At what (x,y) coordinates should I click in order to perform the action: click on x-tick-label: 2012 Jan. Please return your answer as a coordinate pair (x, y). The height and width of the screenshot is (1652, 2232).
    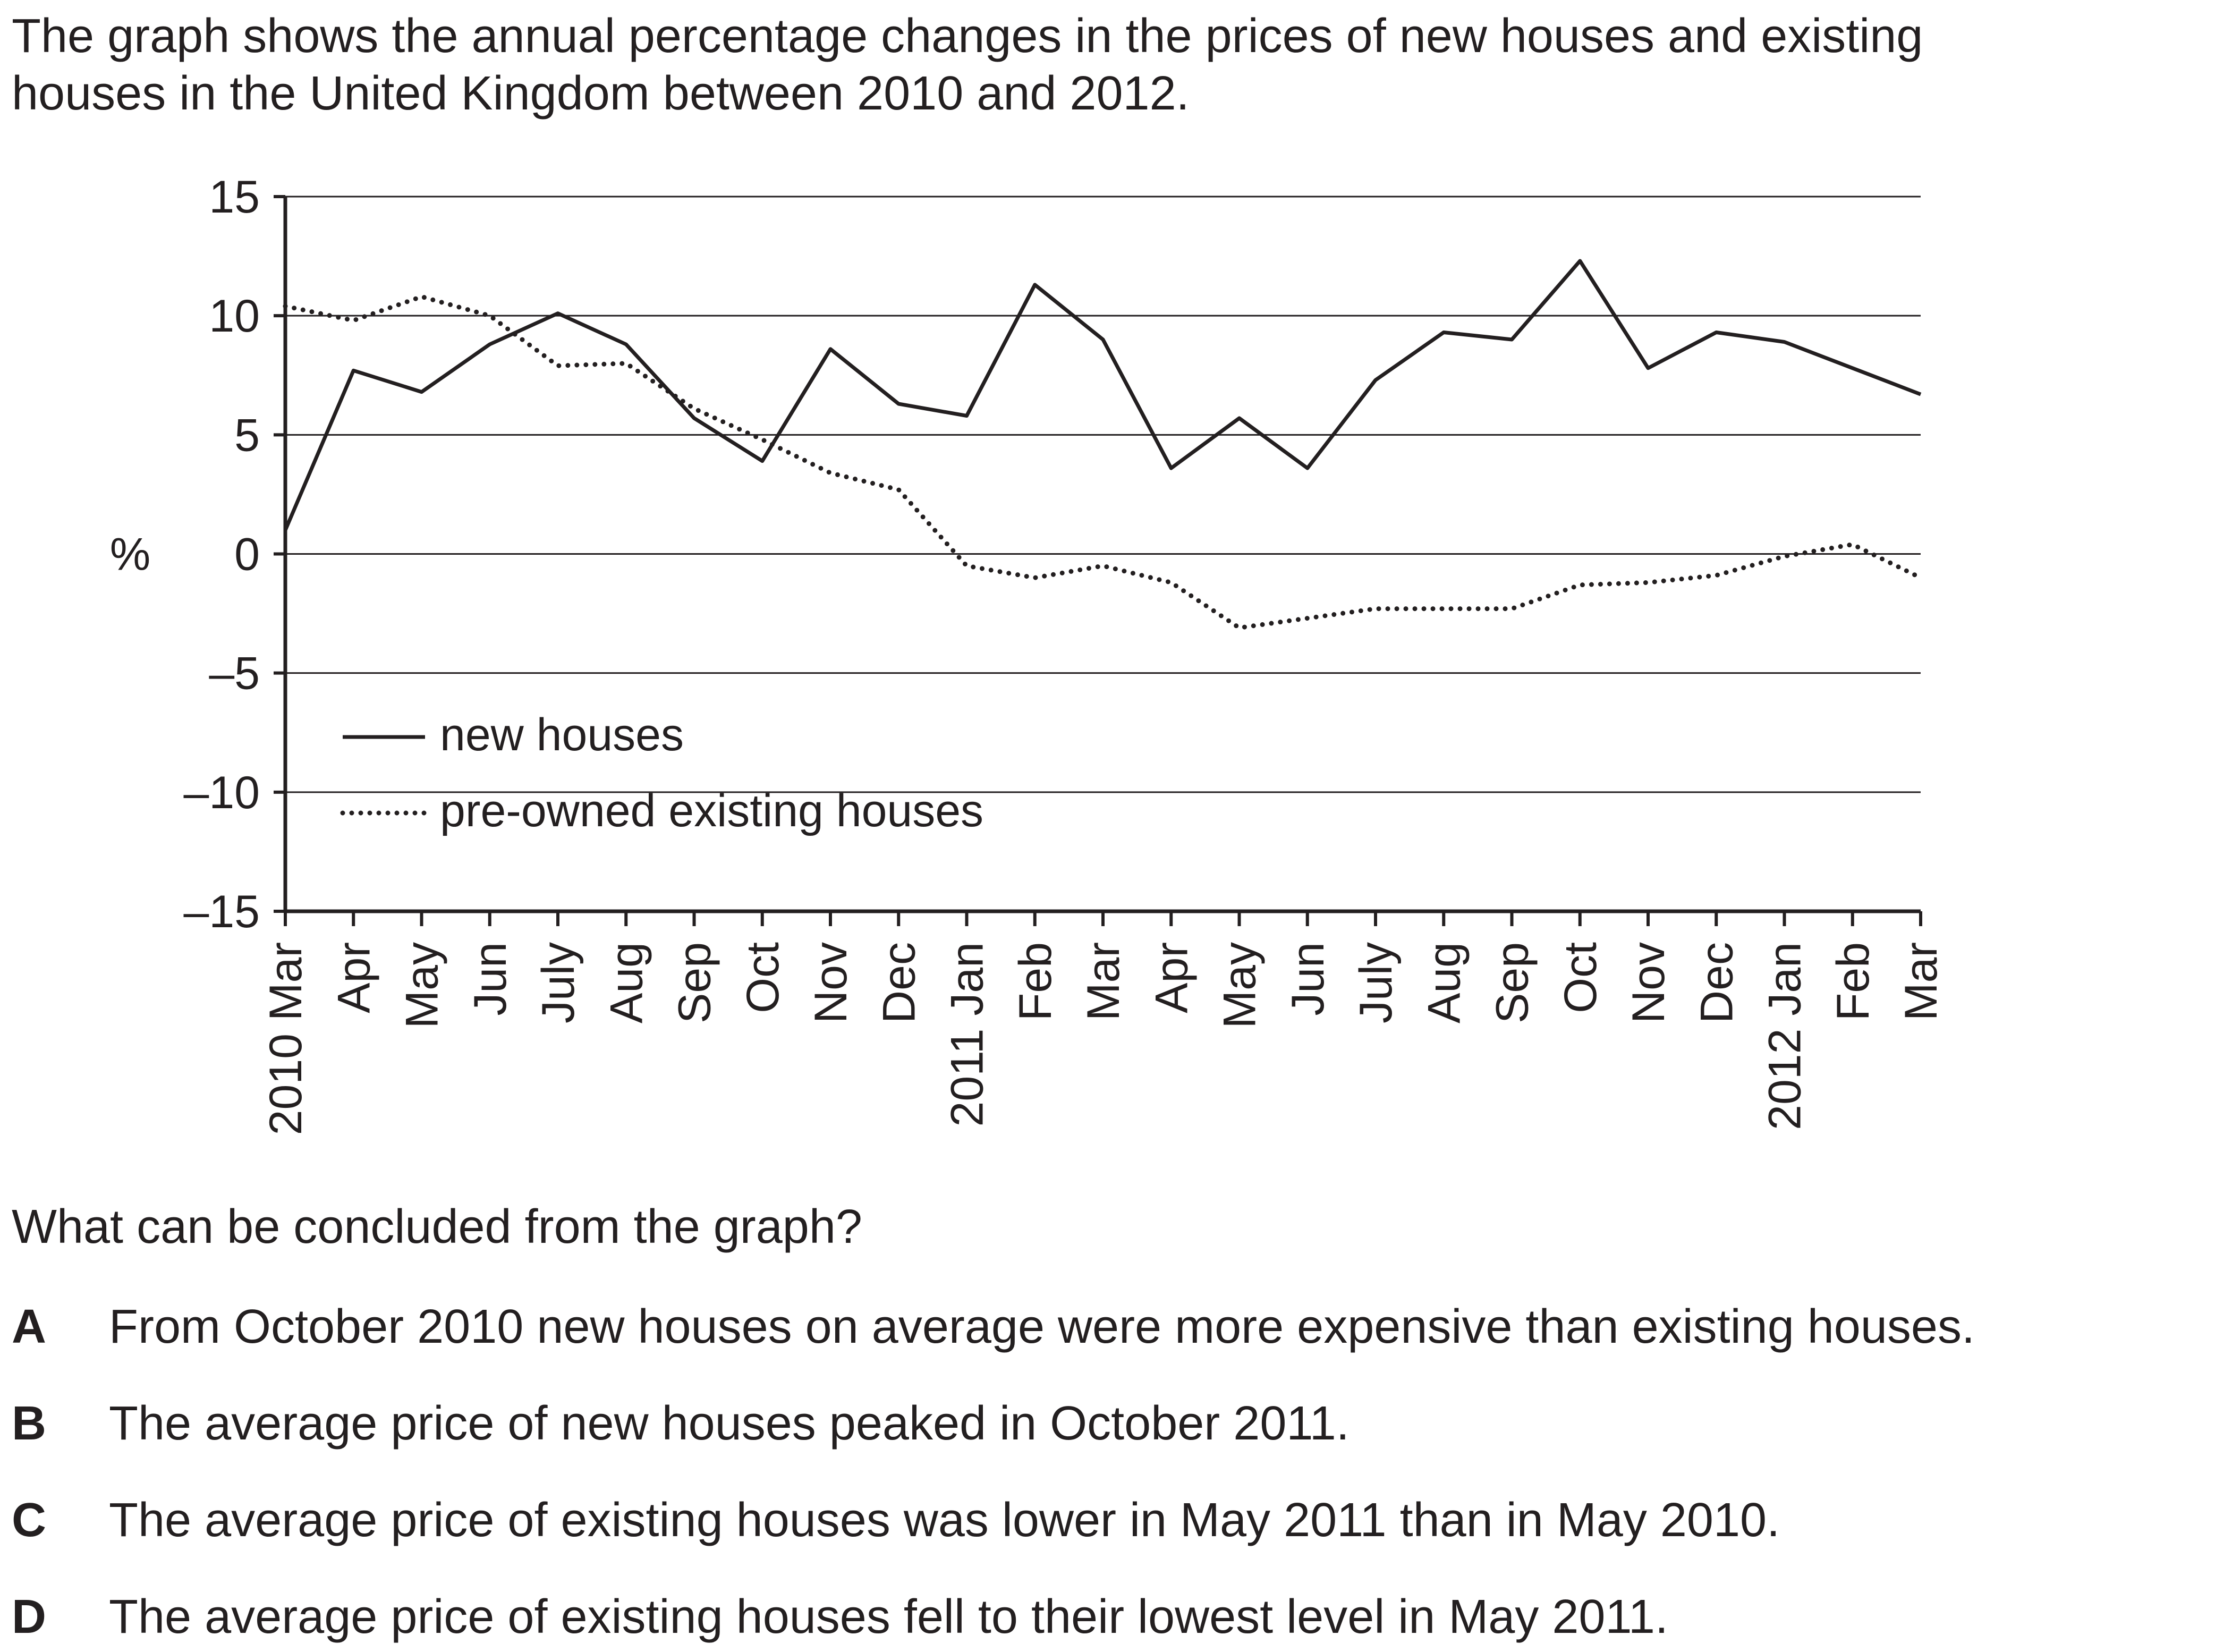
    Looking at the image, I should click on (1785, 1036).